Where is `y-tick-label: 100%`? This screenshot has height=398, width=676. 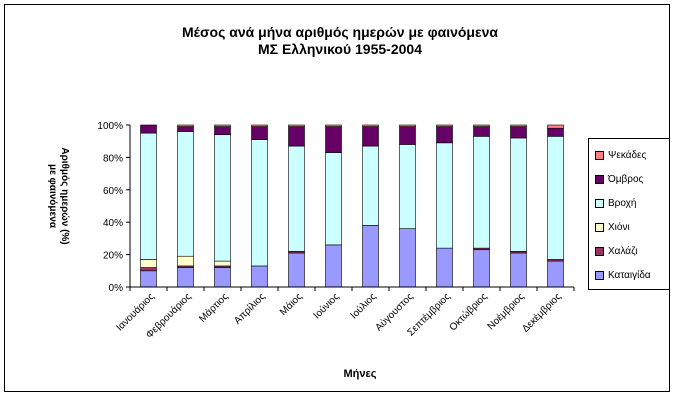
y-tick-label: 100% is located at coordinates (110, 126).